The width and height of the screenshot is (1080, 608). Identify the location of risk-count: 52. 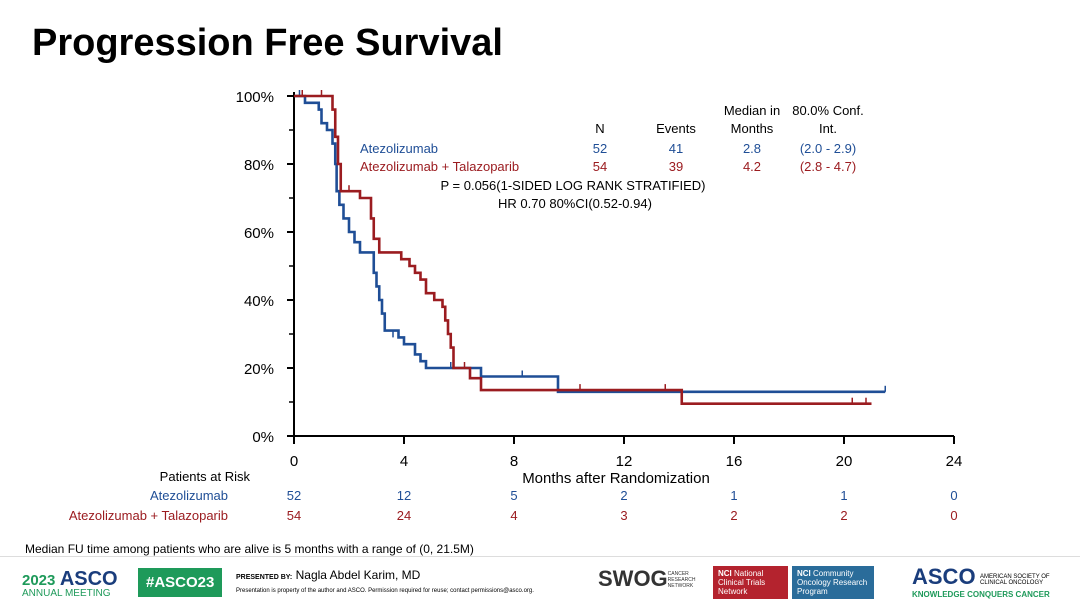
(294, 495).